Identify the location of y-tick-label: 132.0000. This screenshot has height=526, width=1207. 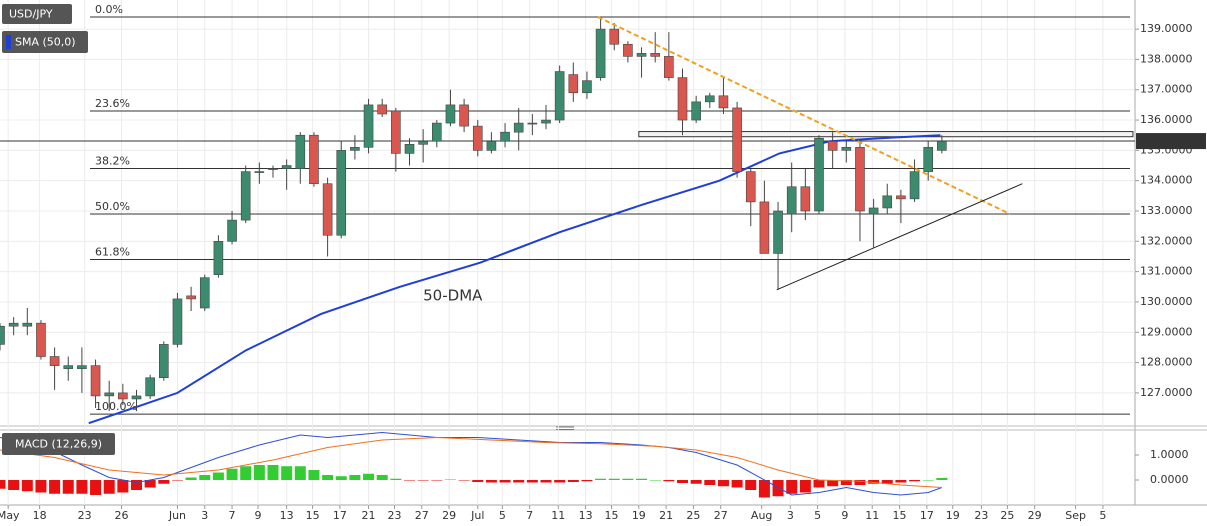
(1166, 240).